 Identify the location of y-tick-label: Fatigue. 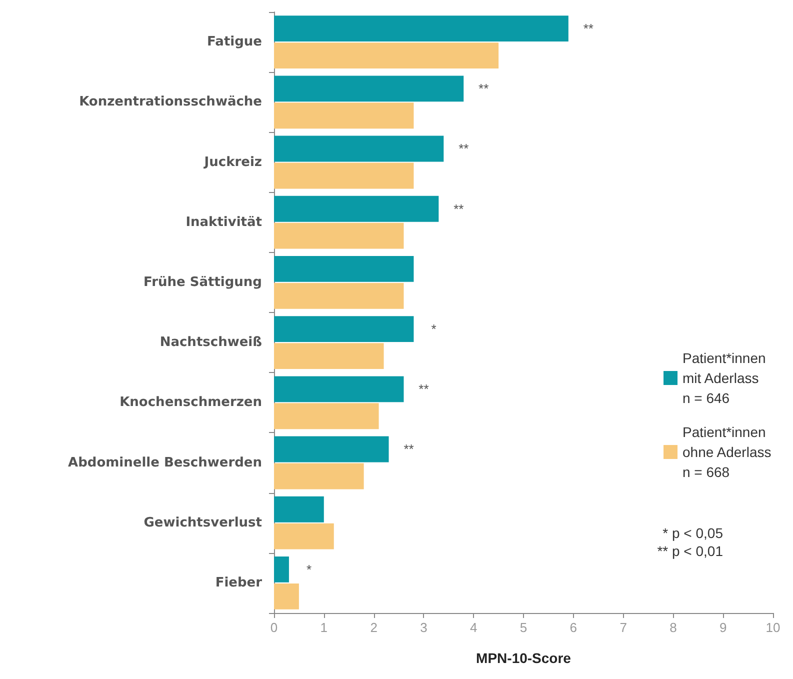
(234, 42).